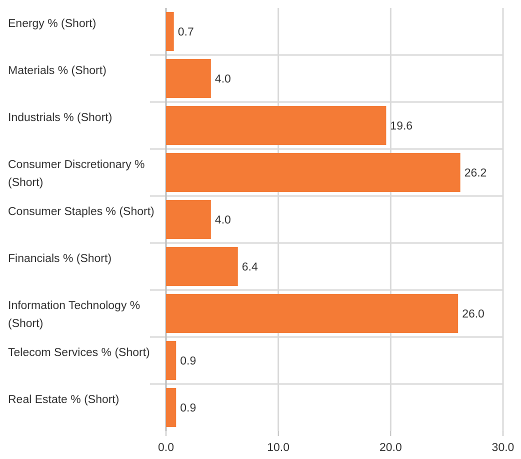 This screenshot has height=459, width=521. What do you see at coordinates (64, 400) in the screenshot?
I see `y-tick-label: Real Estate % (Short)` at bounding box center [64, 400].